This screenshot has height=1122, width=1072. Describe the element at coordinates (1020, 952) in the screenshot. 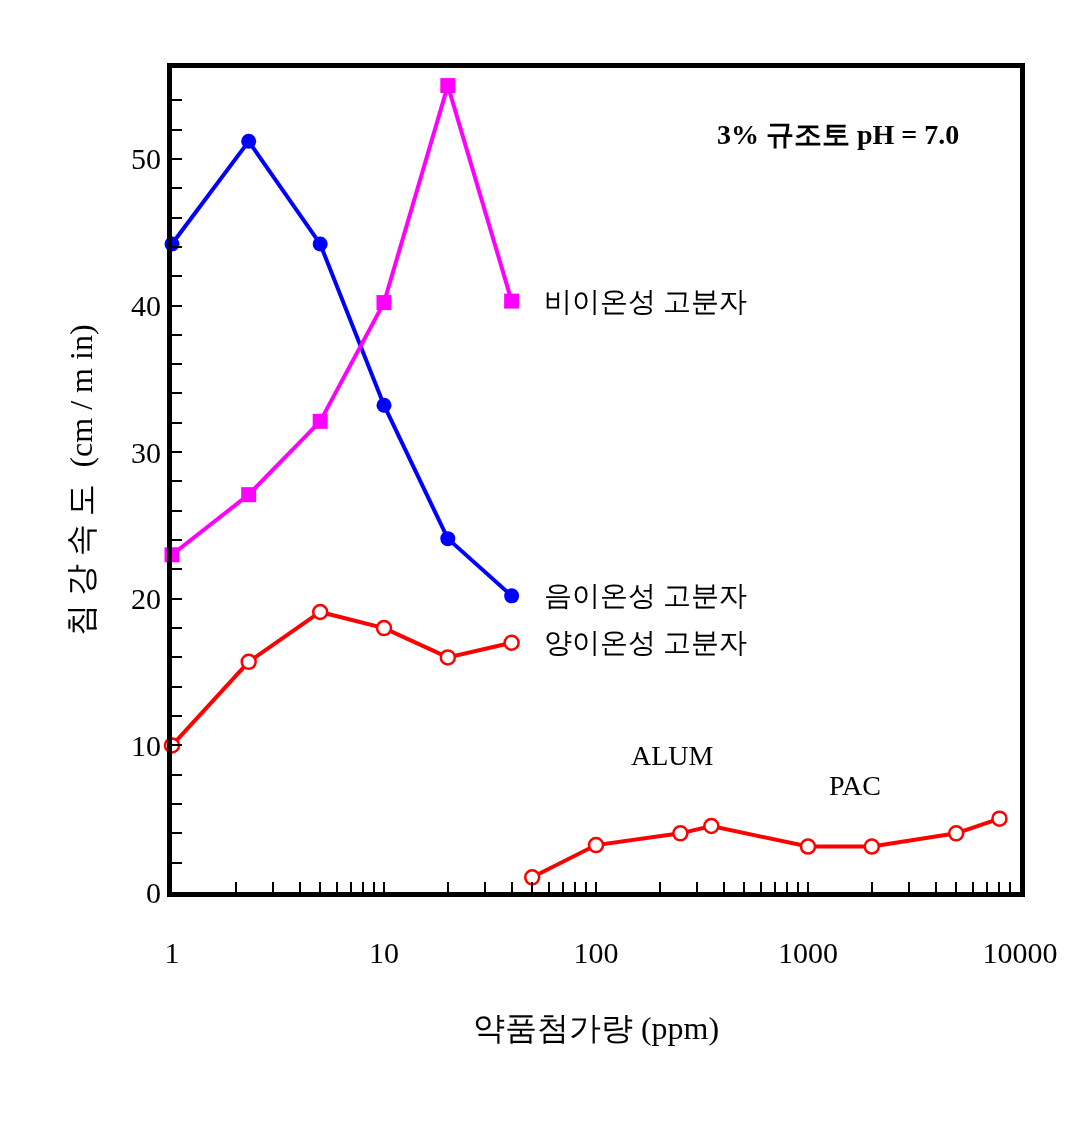

I see `x-tick-label: 10000` at that location.